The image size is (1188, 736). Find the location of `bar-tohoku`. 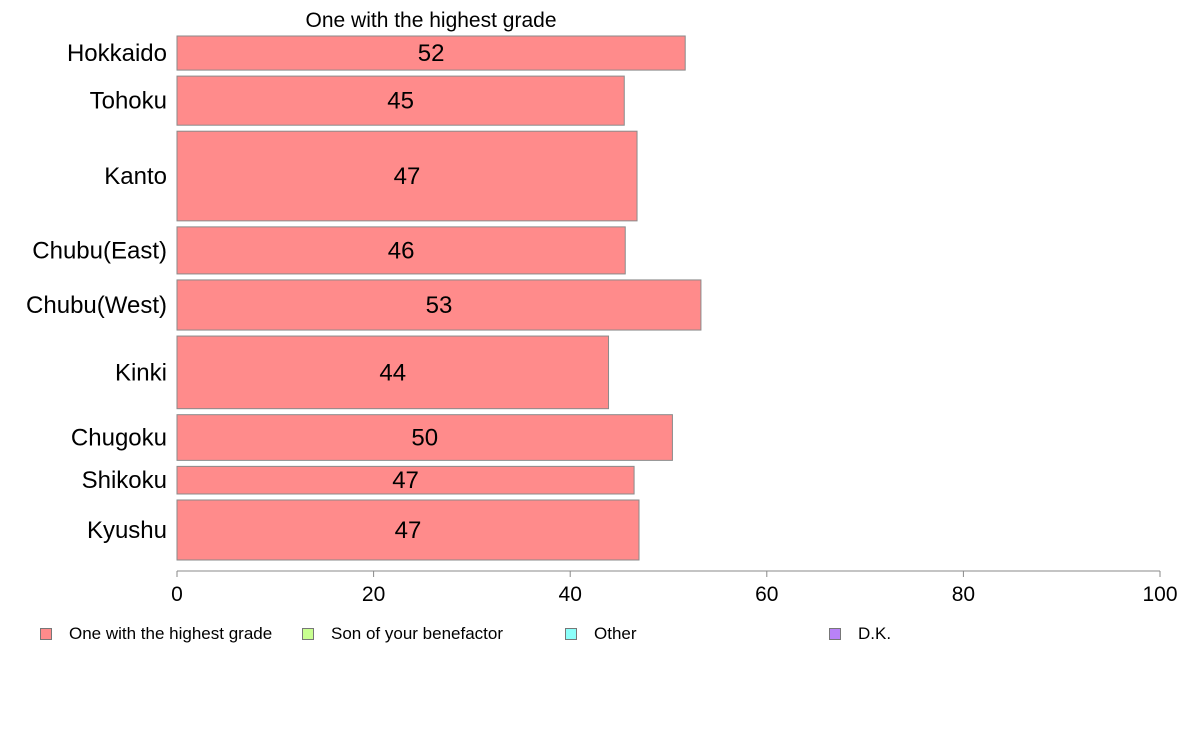

bar-tohoku is located at coordinates (400, 100).